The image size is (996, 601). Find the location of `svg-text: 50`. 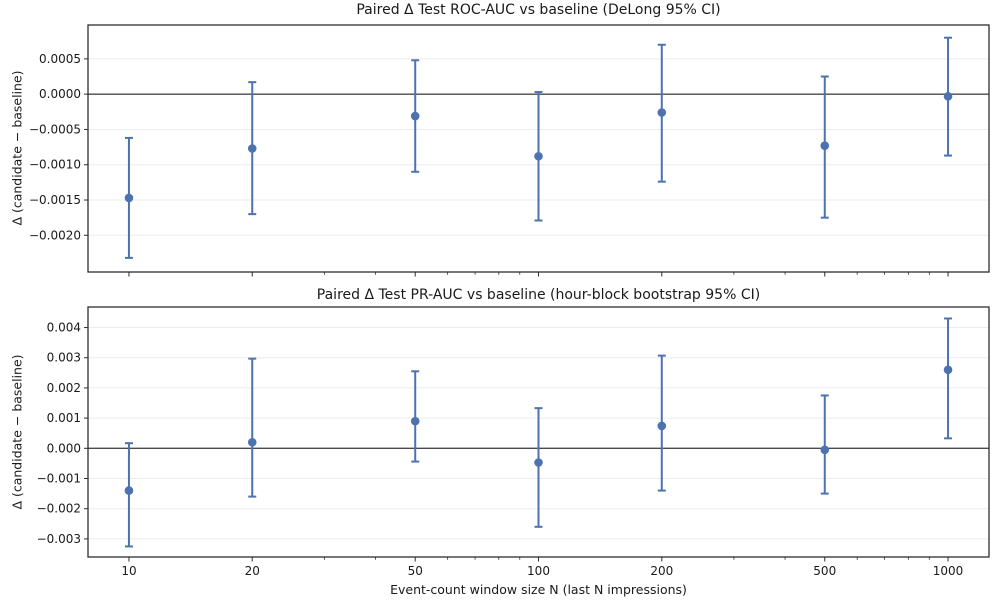

svg-text: 50 is located at coordinates (415, 571).